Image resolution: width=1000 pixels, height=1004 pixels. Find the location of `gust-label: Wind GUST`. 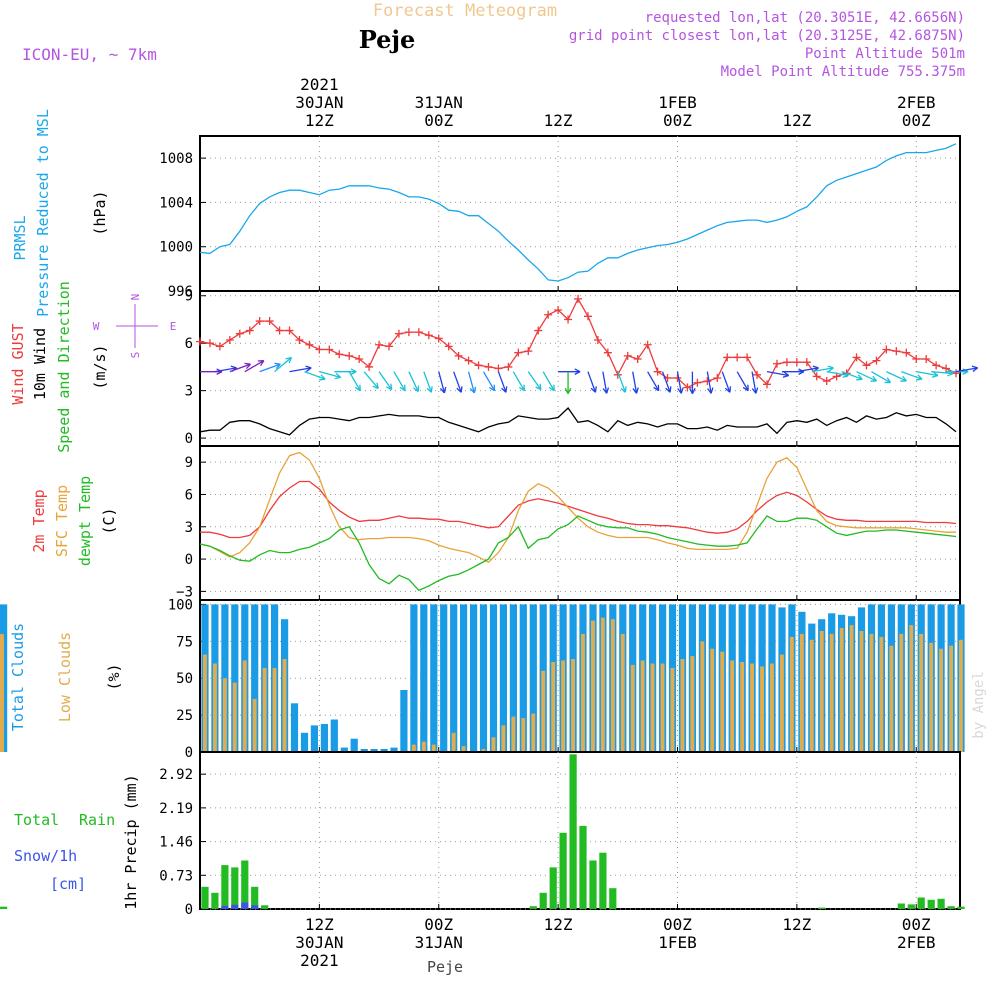

gust-label: Wind GUST is located at coordinates (18, 363).